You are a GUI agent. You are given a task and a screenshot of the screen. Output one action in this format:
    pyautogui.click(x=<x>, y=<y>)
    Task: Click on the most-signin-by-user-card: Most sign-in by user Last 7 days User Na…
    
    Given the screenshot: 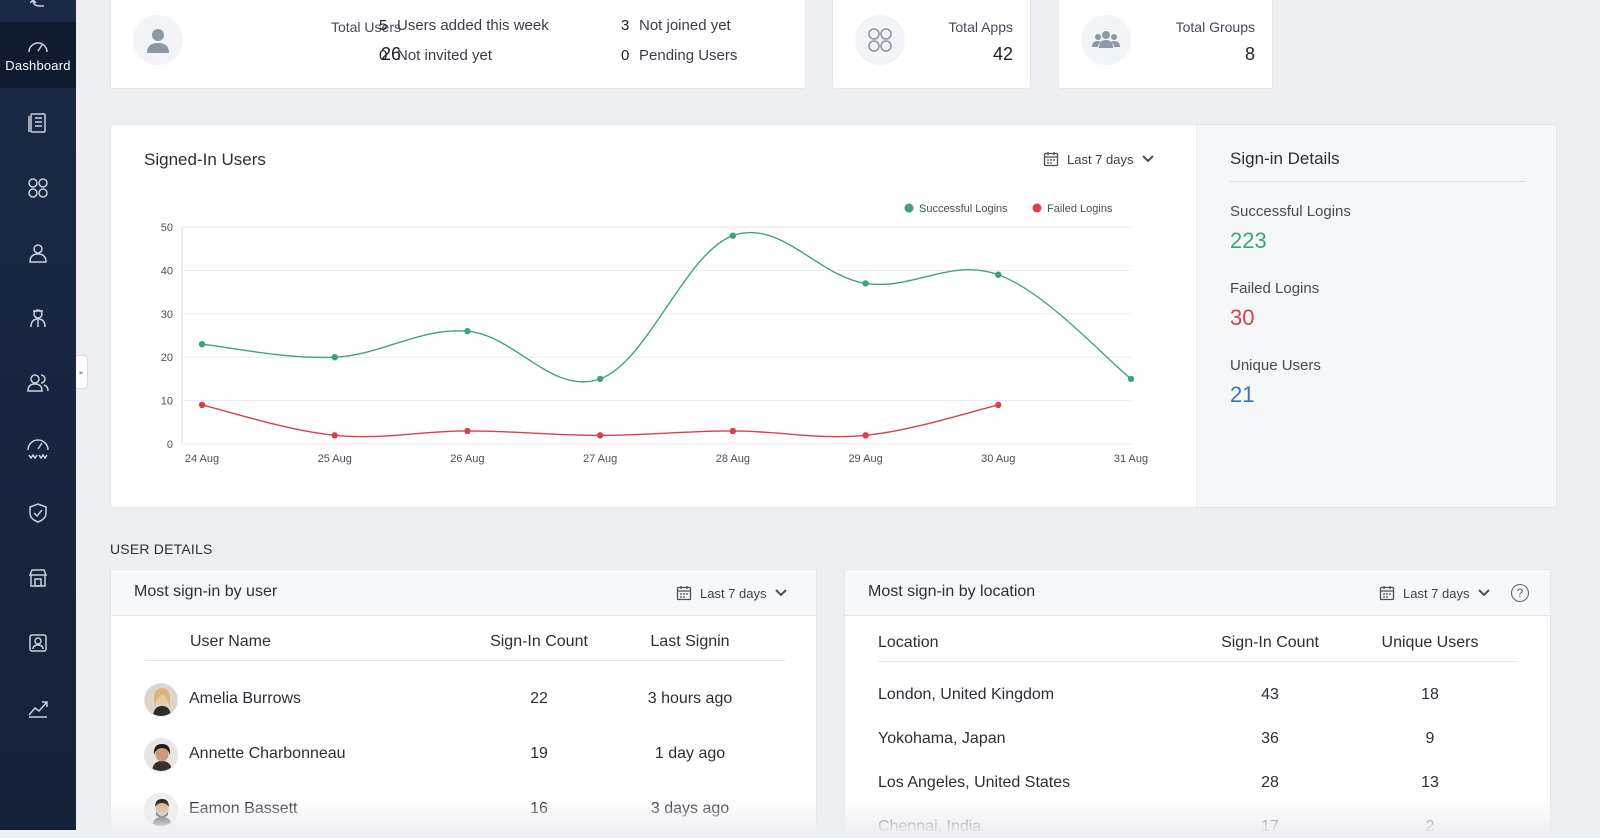 What is the action you would take?
    pyautogui.click(x=463, y=703)
    